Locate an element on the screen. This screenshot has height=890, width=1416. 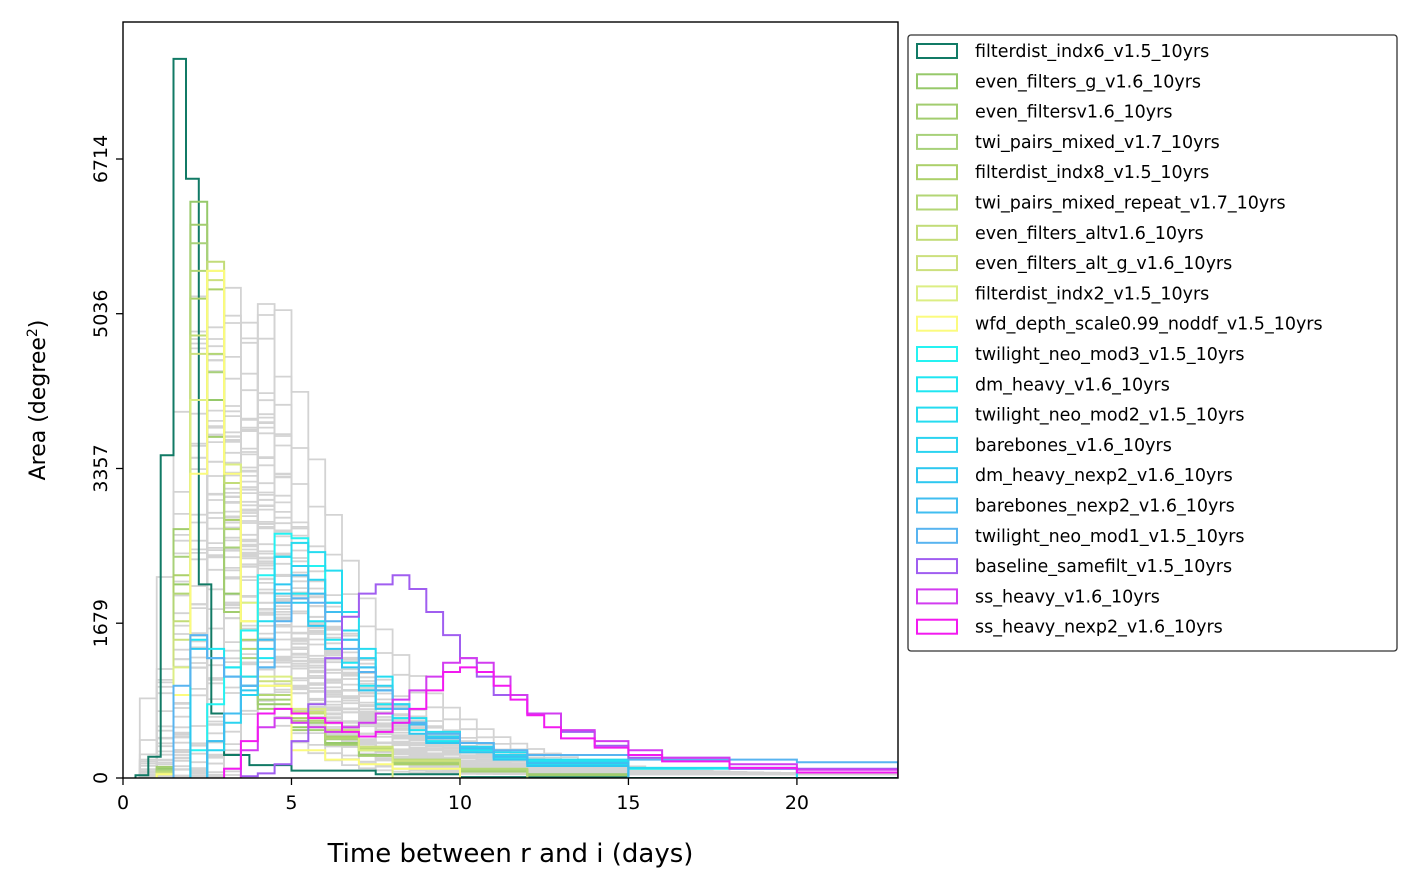
y-axis-label: Area (degree2) is located at coordinates (38, 400).